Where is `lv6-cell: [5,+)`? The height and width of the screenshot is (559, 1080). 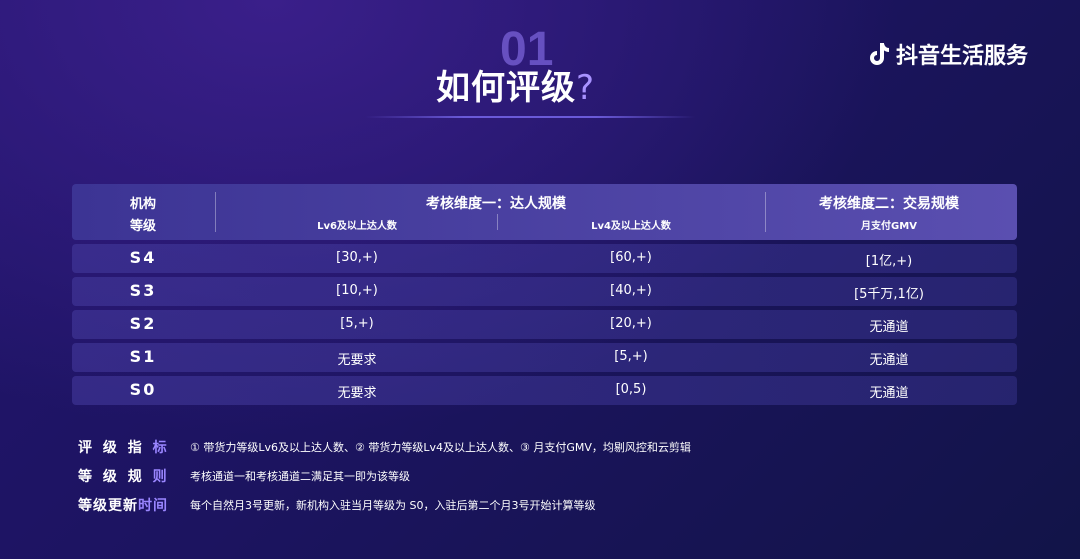 lv6-cell: [5,+) is located at coordinates (357, 323).